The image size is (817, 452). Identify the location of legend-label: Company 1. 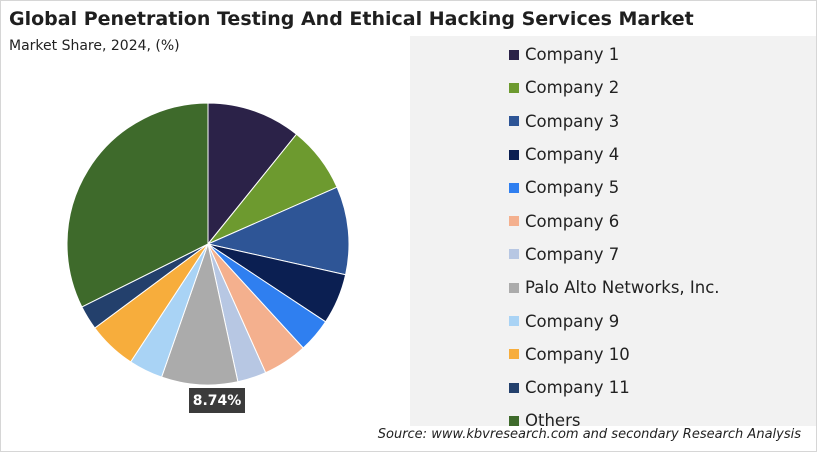
(572, 55).